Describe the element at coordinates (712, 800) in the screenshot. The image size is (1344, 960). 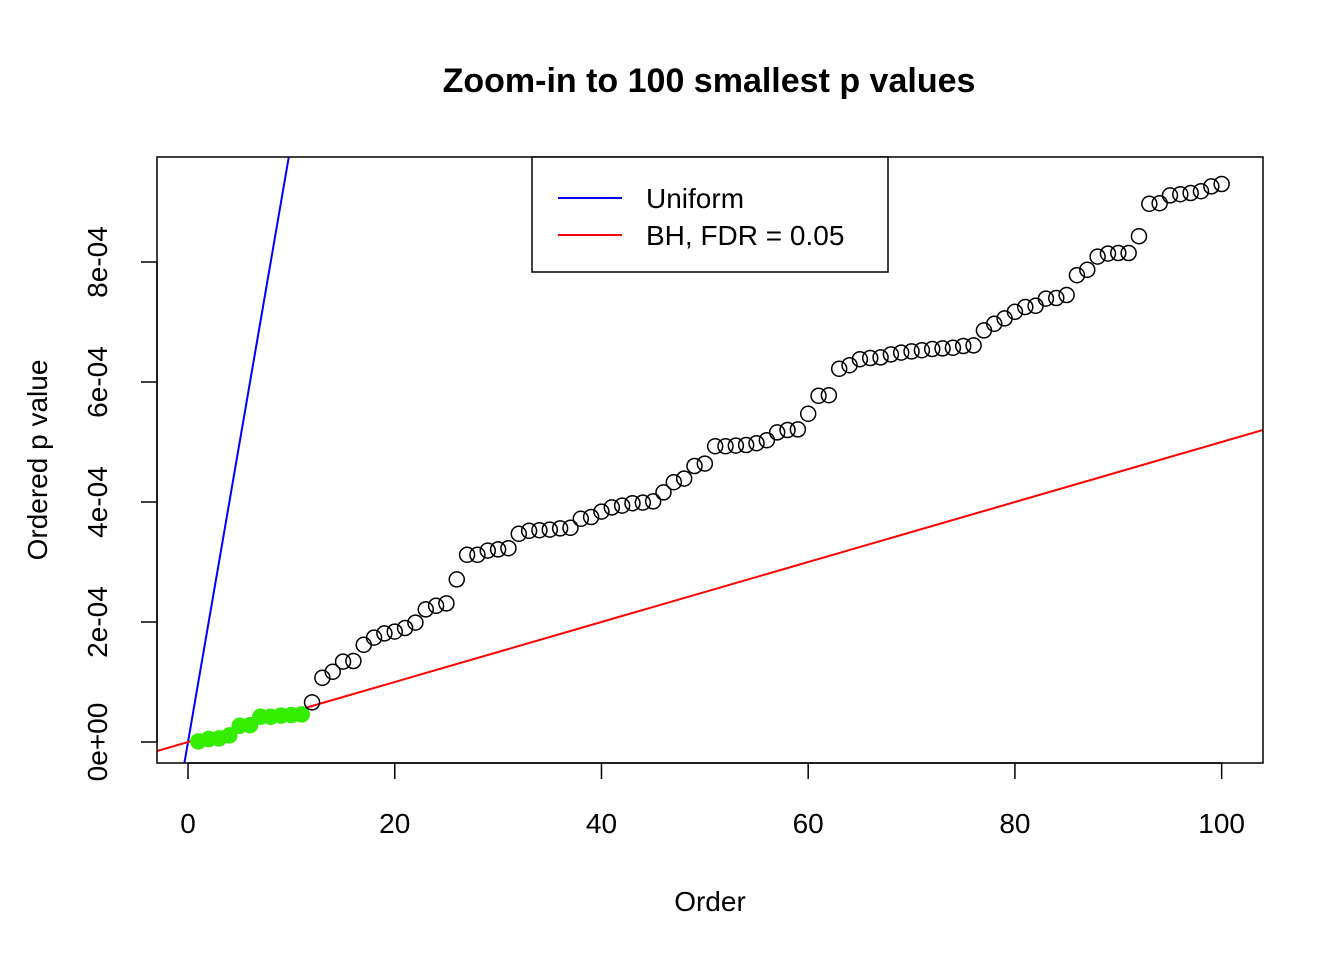
I see `x-axis: 0 20 40 60 80 100` at that location.